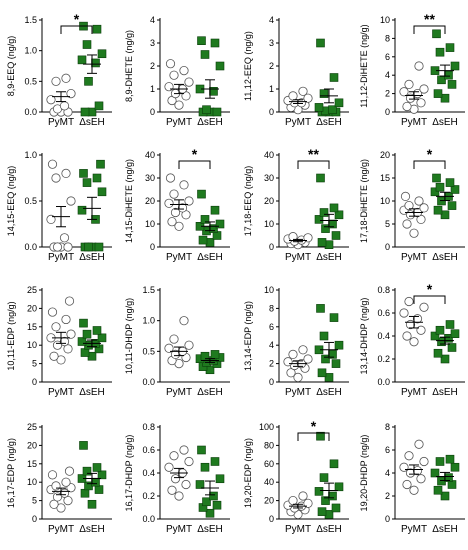 The width and height of the screenshot is (468, 550). I want to click on y-axis-label: 13,14-EDP (ng/g), so click(248, 336).